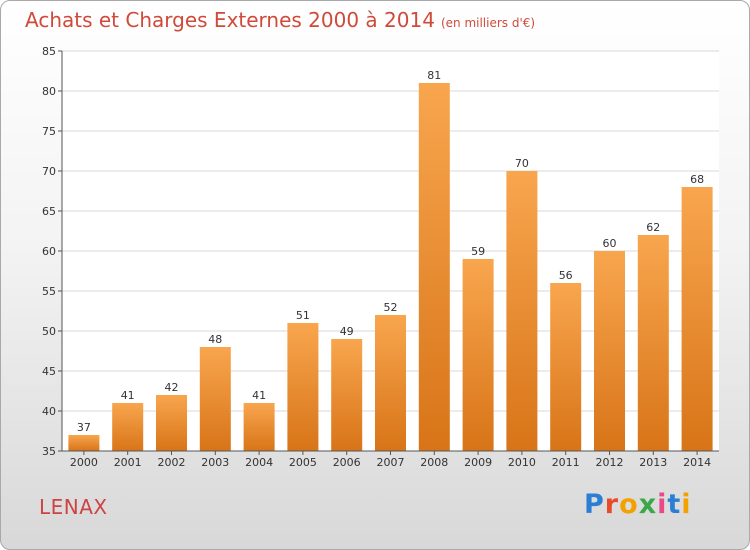 The width and height of the screenshot is (750, 550). What do you see at coordinates (522, 462) in the screenshot?
I see `x-tick-label: 2010` at bounding box center [522, 462].